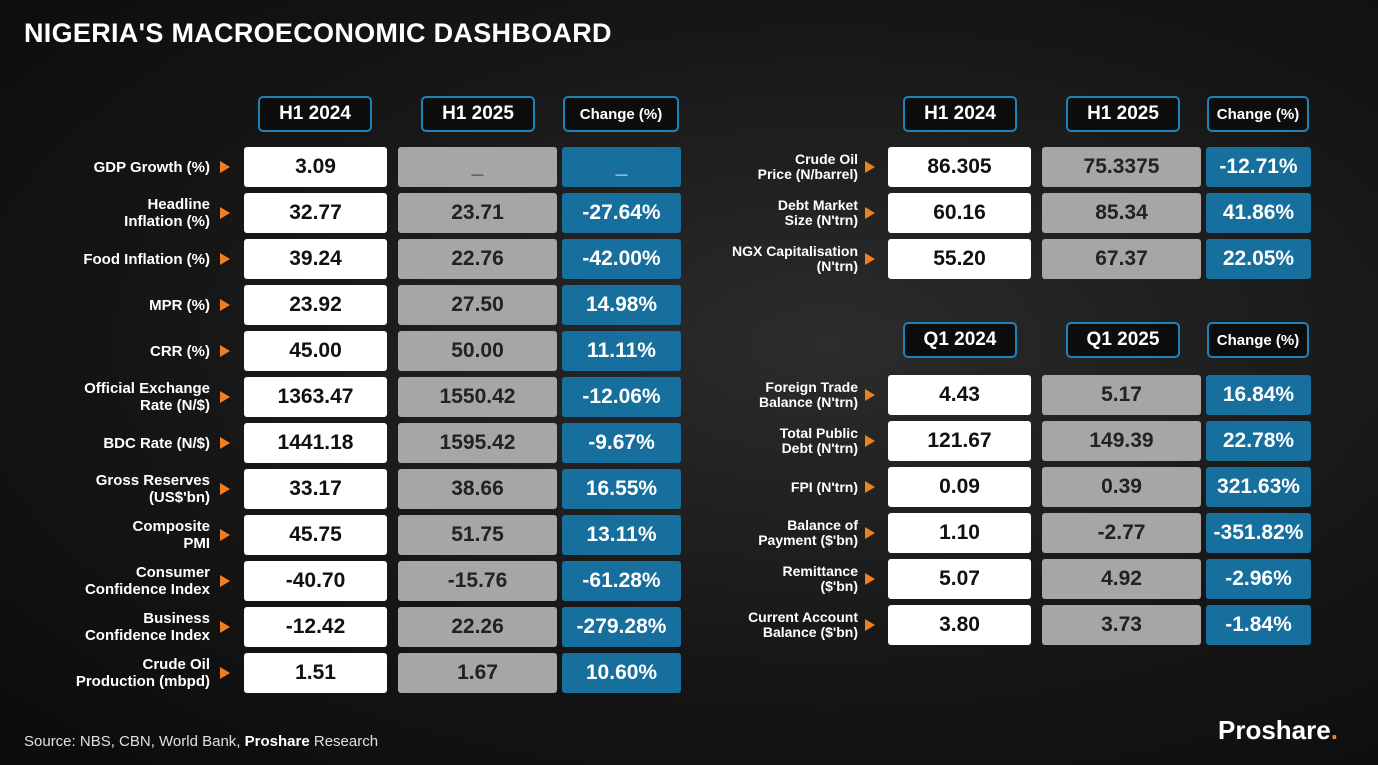 This screenshot has height=765, width=1378. What do you see at coordinates (621, 213) in the screenshot?
I see `value-change-headline-inflation: -27.64%` at bounding box center [621, 213].